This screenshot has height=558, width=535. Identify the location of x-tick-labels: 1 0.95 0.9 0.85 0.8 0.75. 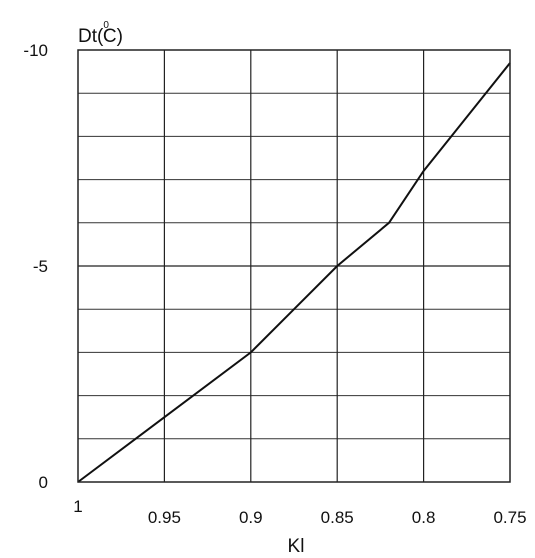
(299, 512).